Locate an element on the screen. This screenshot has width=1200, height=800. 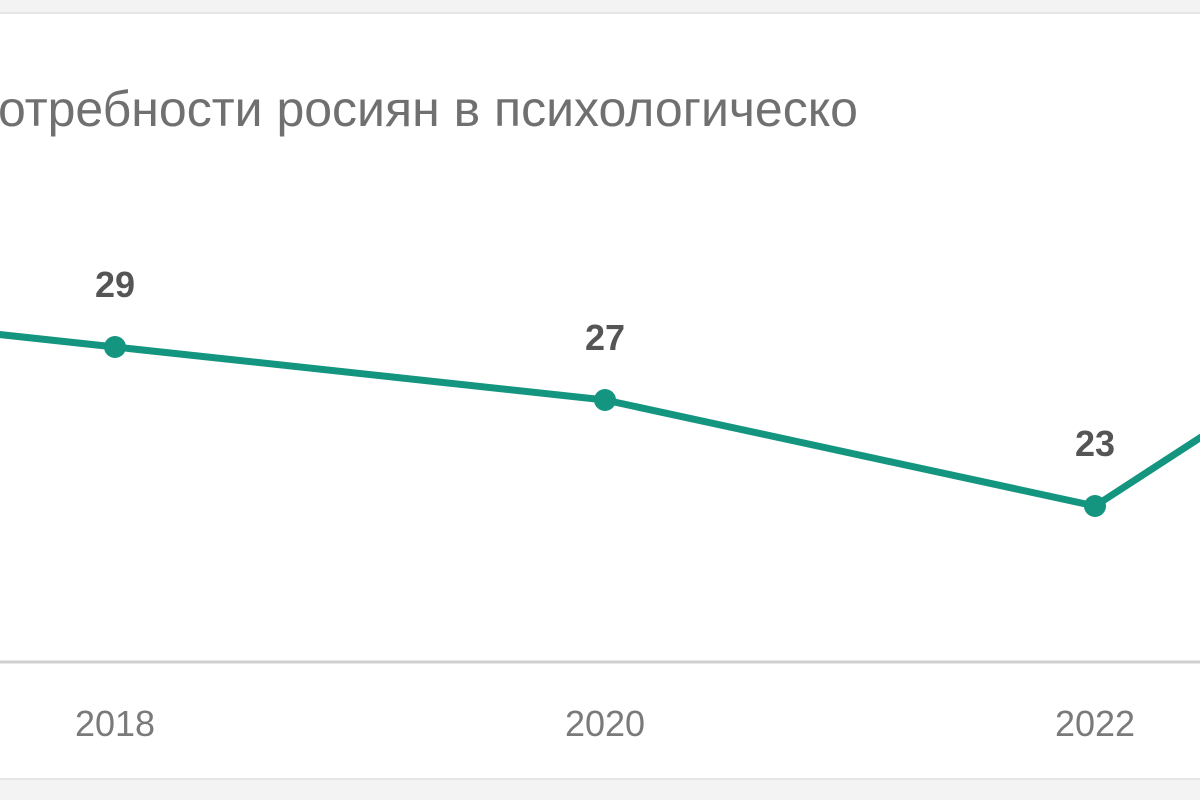
data-label-2022: 23 is located at coordinates (1095, 443).